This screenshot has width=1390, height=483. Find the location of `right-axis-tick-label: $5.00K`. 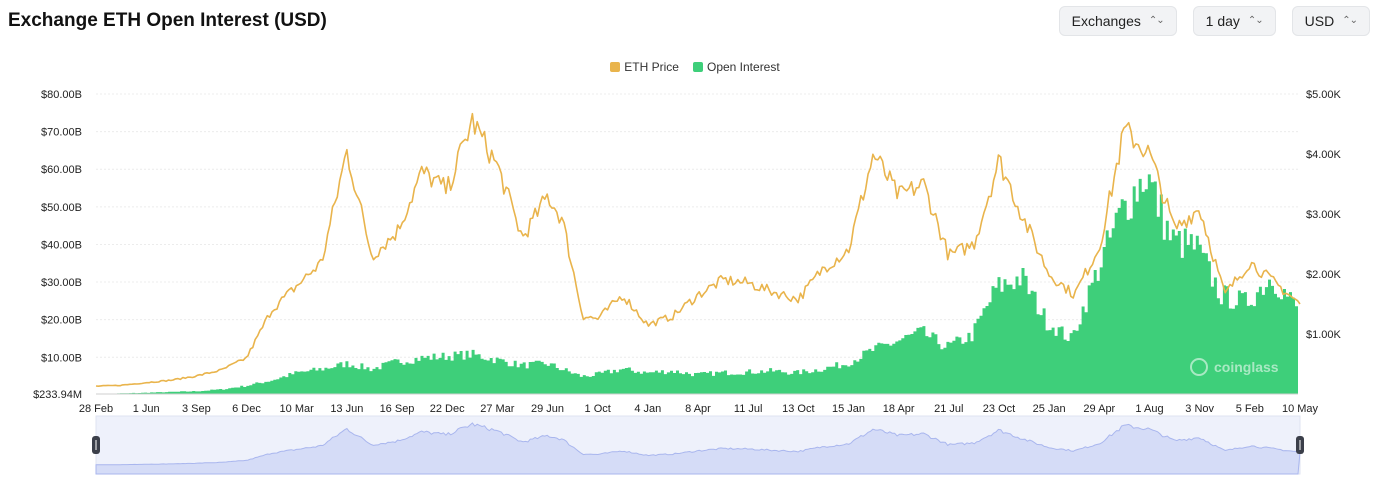

right-axis-tick-label: $5.00K is located at coordinates (1324, 95).